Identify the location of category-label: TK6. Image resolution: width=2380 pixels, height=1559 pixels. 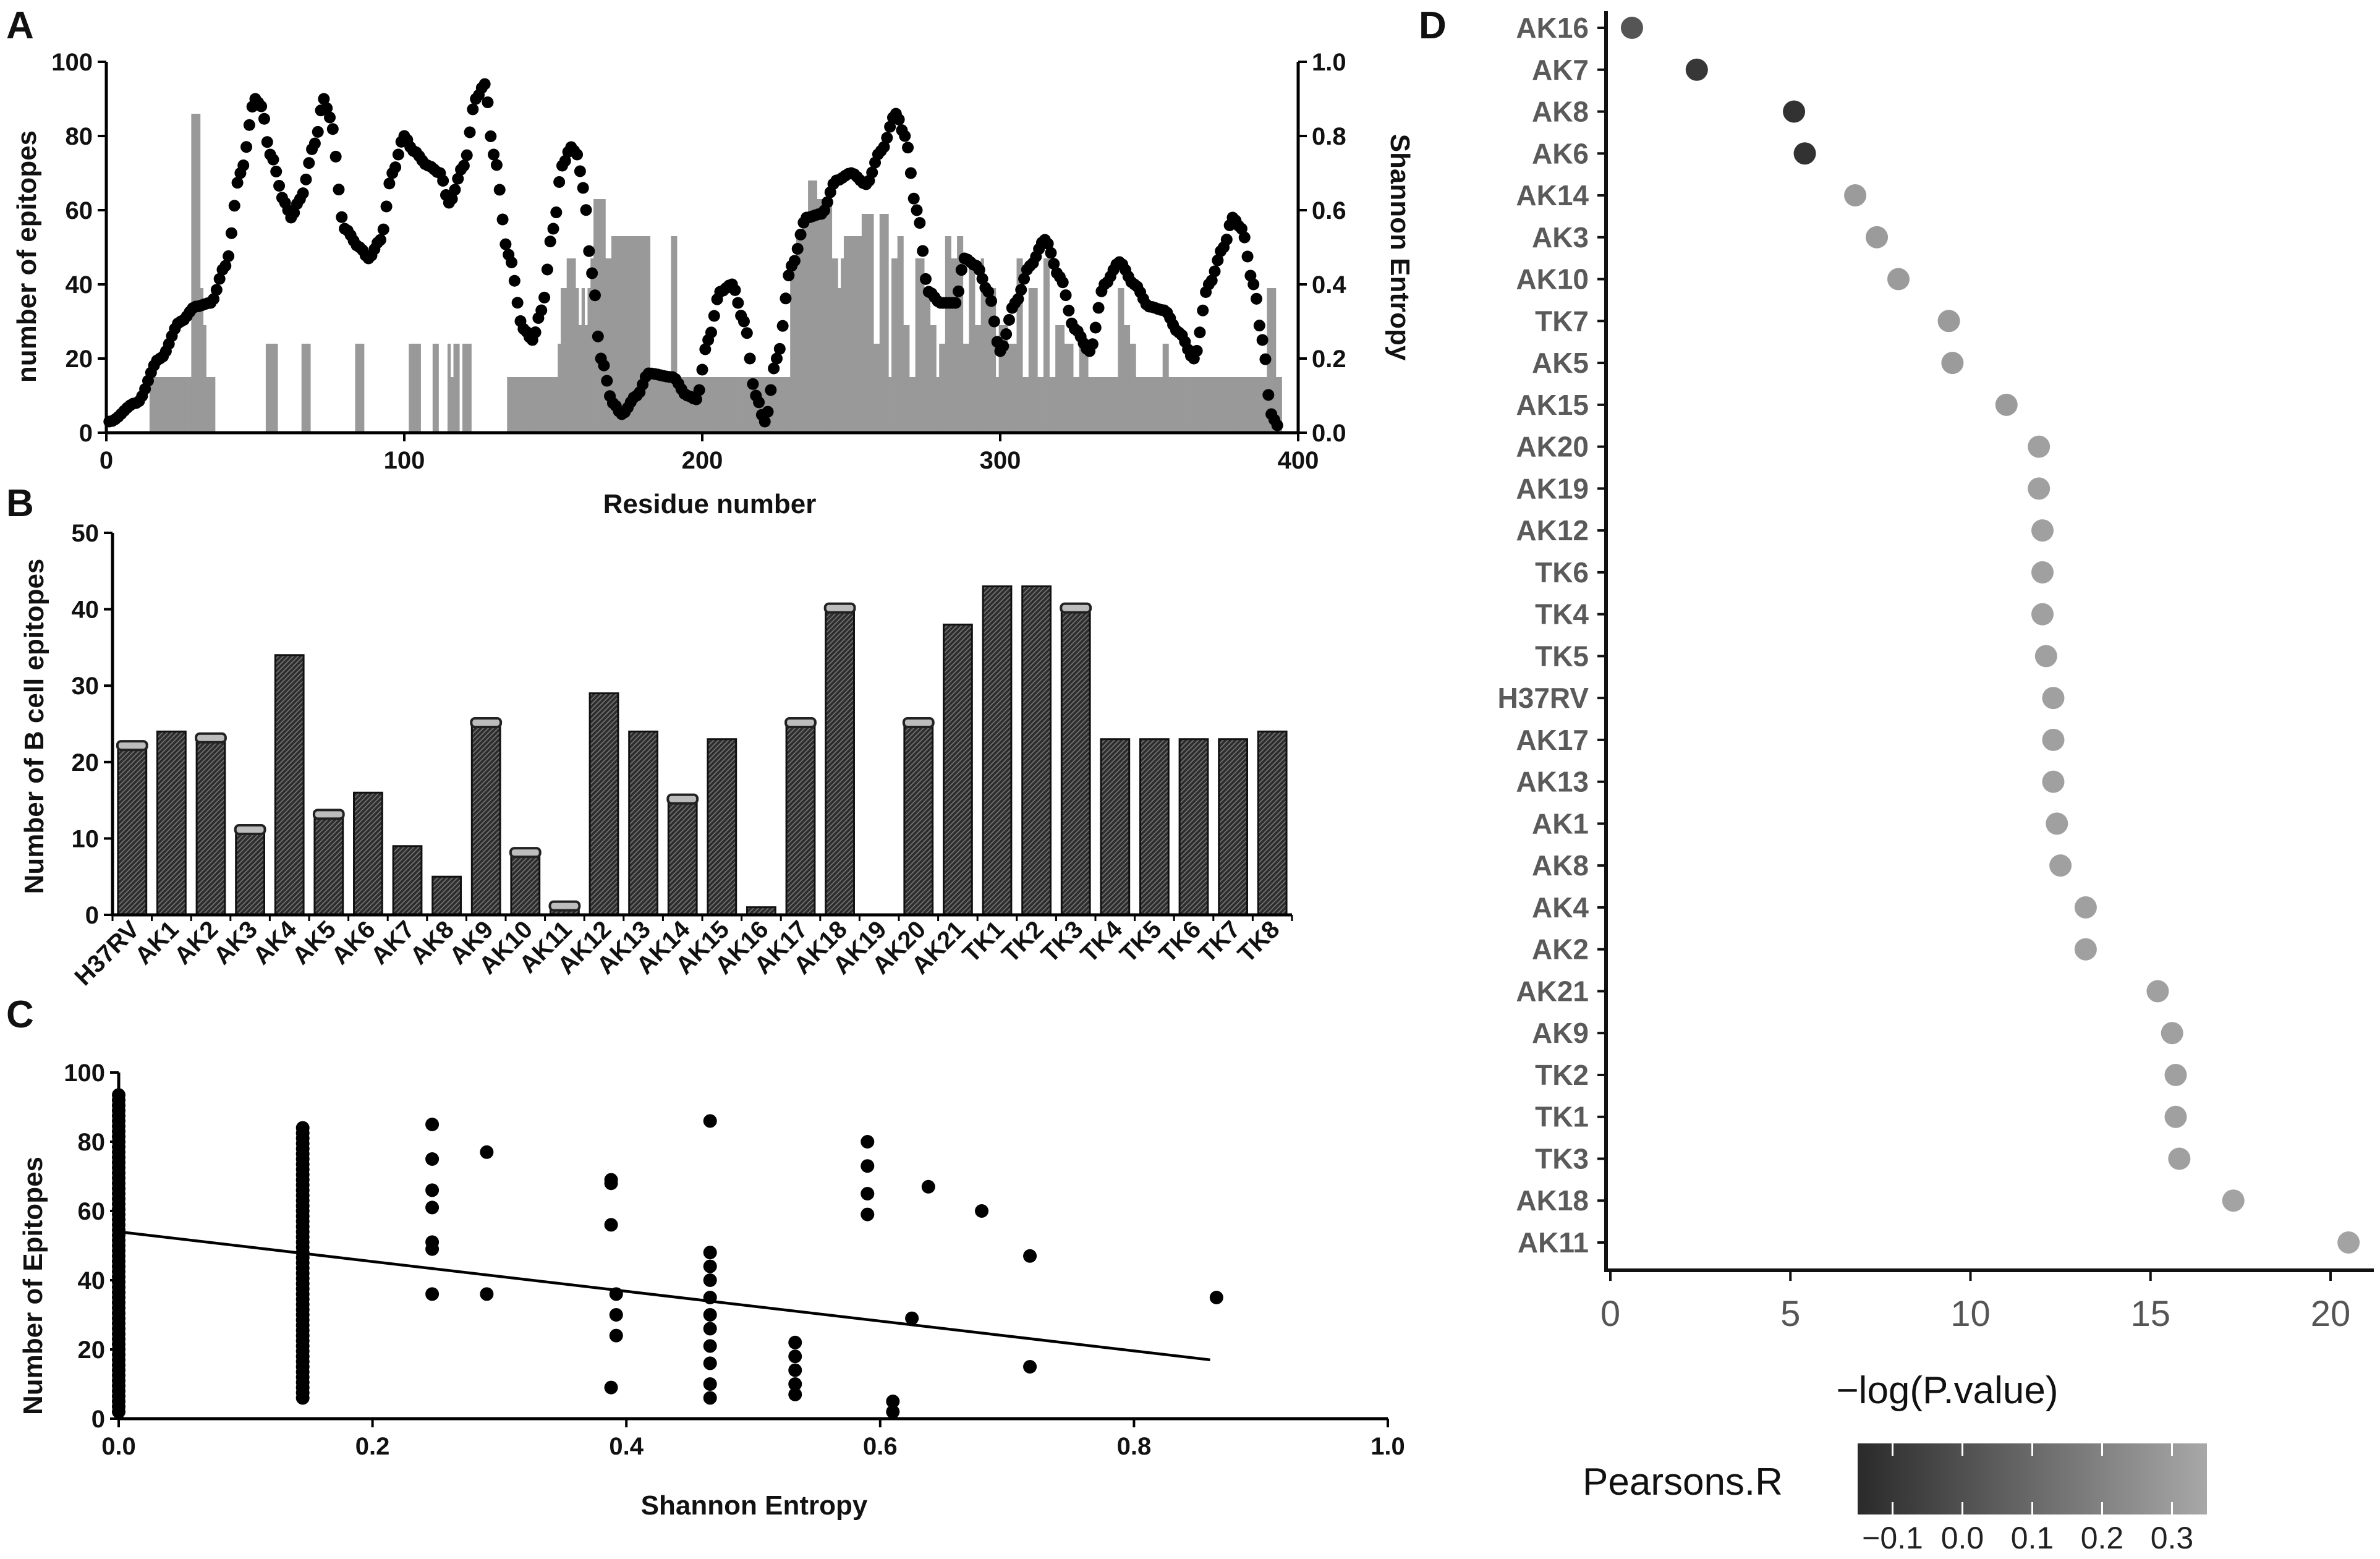
(1180, 941).